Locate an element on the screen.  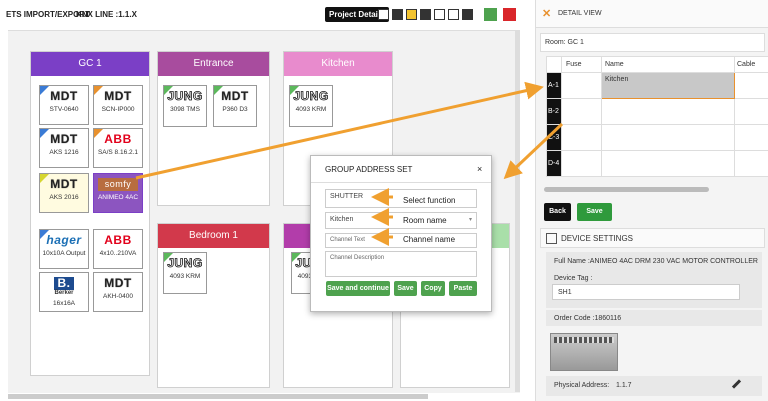
device-card: somfy ANIMEO 4AC is located at coordinates (118, 193).